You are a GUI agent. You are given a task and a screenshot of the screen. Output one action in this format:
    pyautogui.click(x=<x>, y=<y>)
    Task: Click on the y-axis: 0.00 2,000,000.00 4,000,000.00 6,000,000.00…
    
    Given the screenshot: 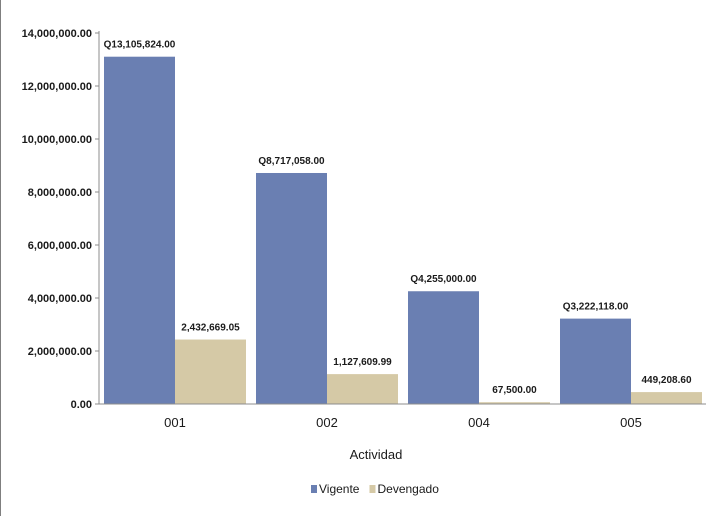 What is the action you would take?
    pyautogui.click(x=61, y=219)
    